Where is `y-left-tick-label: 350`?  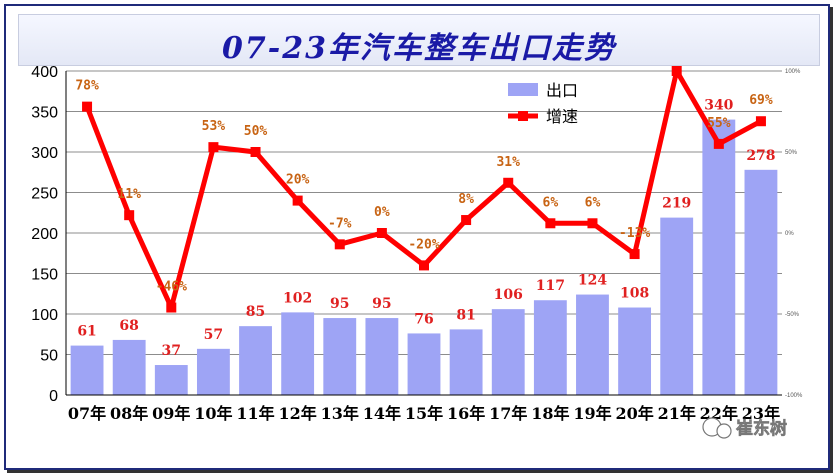 y-left-tick-label: 350 is located at coordinates (44, 113).